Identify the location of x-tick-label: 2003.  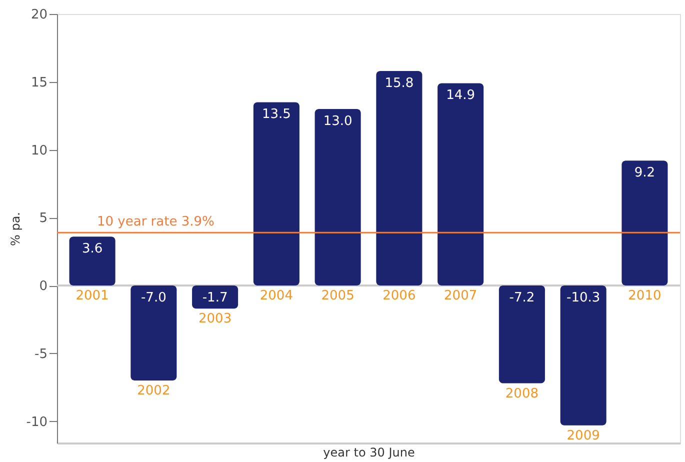
(215, 319).